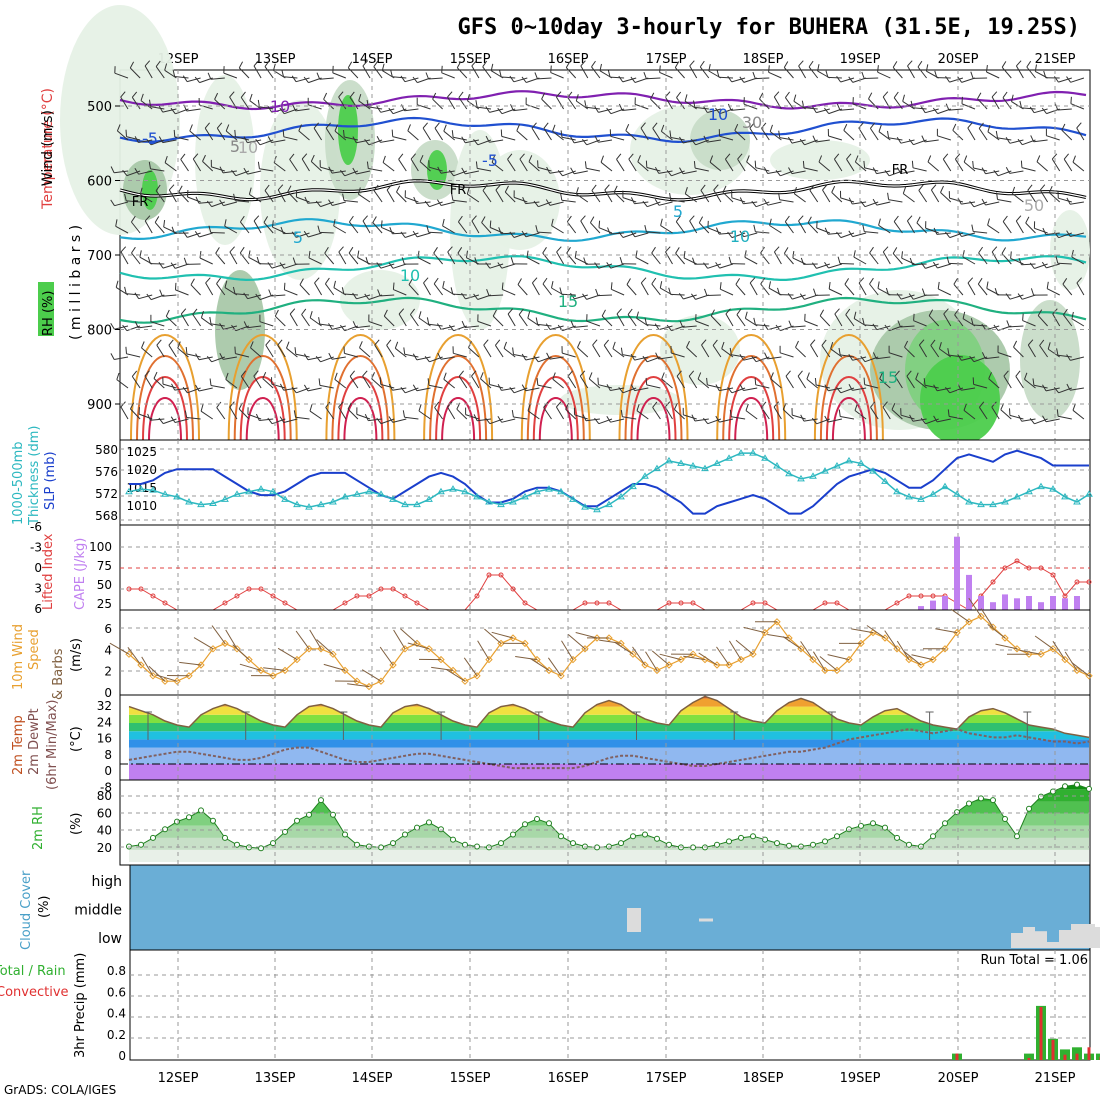 The height and width of the screenshot is (1100, 1100). Describe the element at coordinates (52, 745) in the screenshot. I see `temp-label-3: (6hr Min/Max)` at that location.